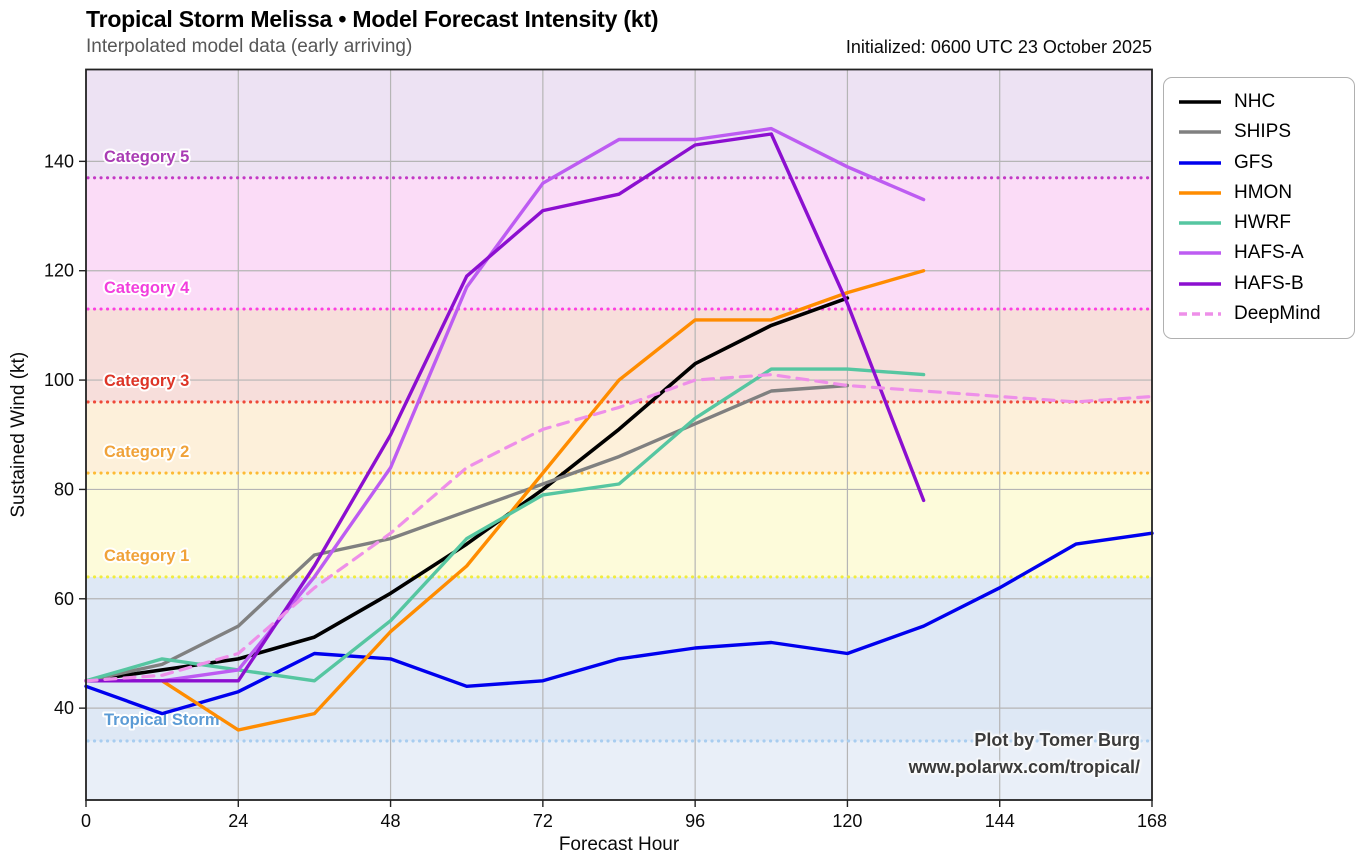 This screenshot has height=860, width=1360. I want to click on legend-label-nhc: NHC, so click(1255, 101).